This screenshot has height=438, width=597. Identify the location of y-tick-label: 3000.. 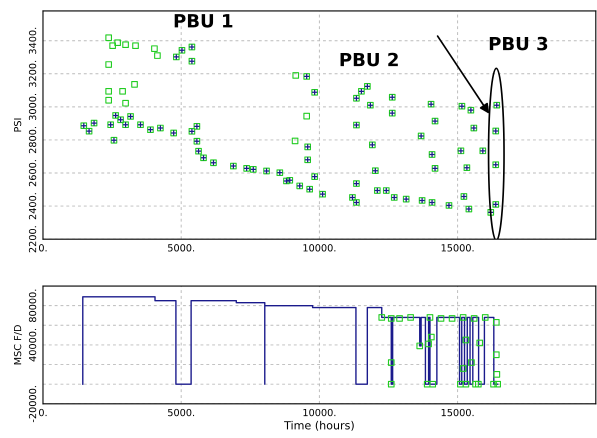
(32, 107).